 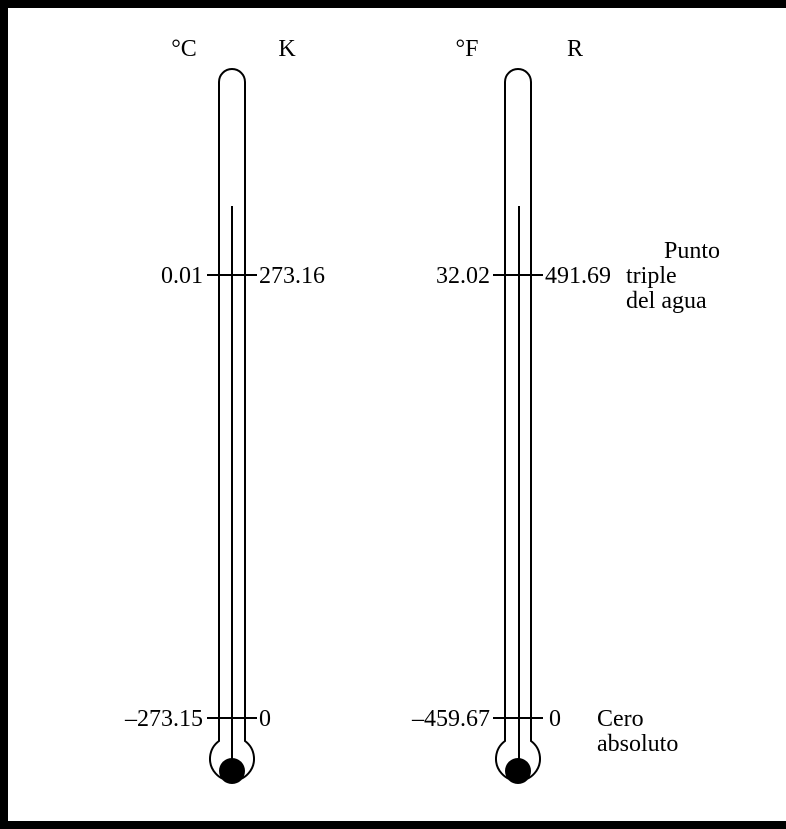 What do you see at coordinates (463, 276) in the screenshot?
I see `triple-point-fahrenheit-value: 32.02` at bounding box center [463, 276].